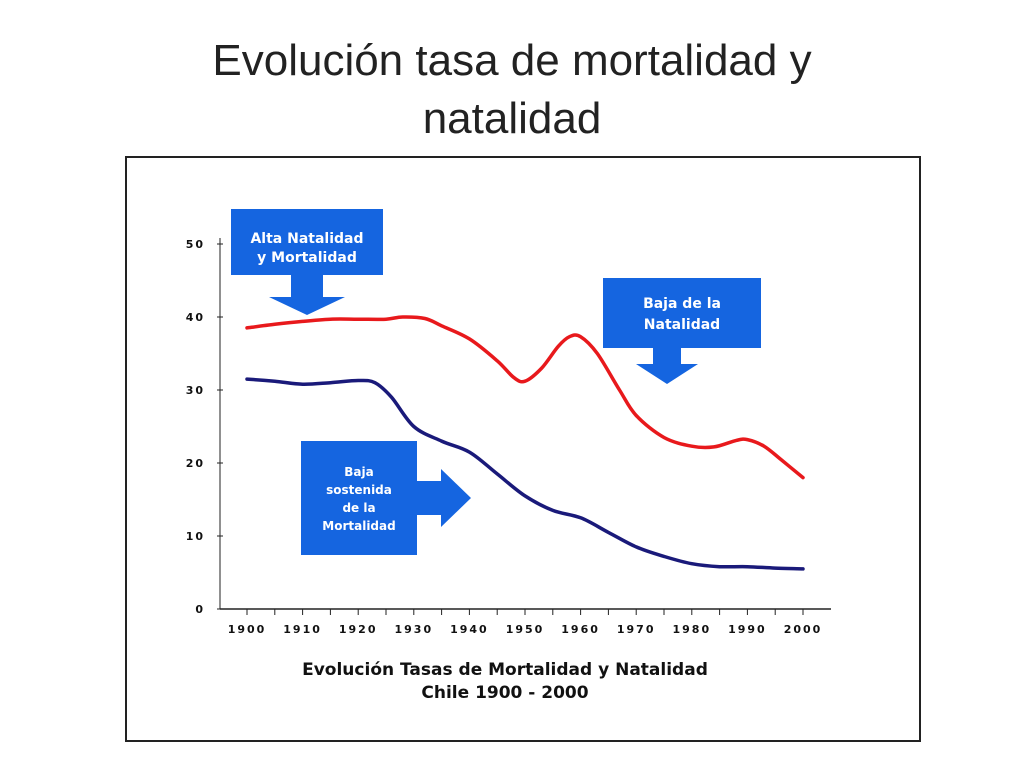 Image resolution: width=1024 pixels, height=768 pixels. I want to click on callout-text: Baja, so click(358, 472).